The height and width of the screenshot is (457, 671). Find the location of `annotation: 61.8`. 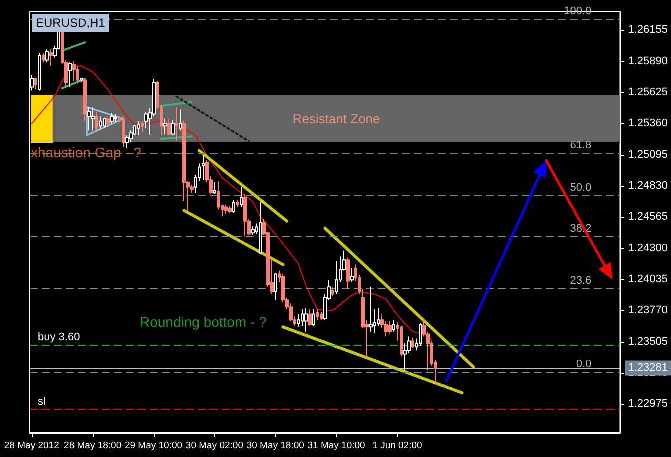

annotation: 61.8 is located at coordinates (581, 146).